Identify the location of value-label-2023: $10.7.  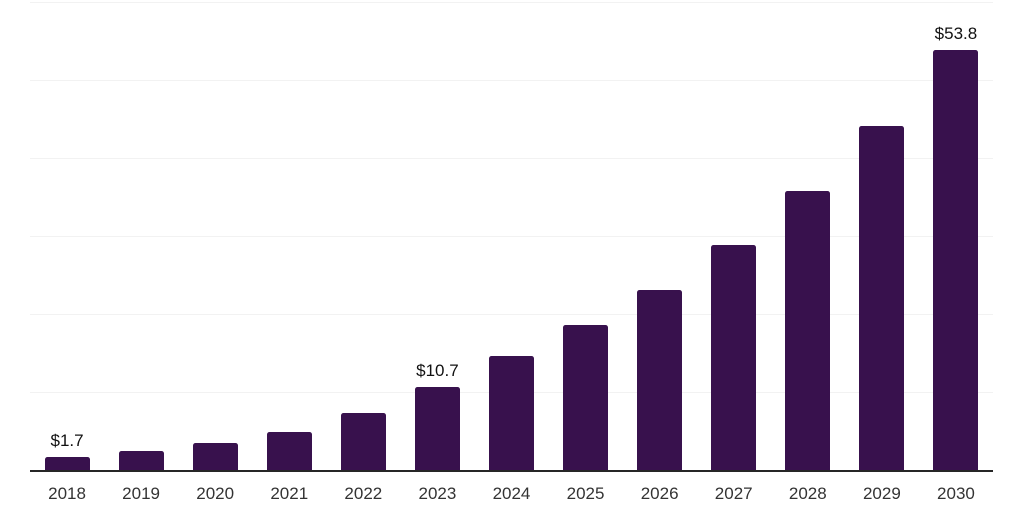
(437, 370).